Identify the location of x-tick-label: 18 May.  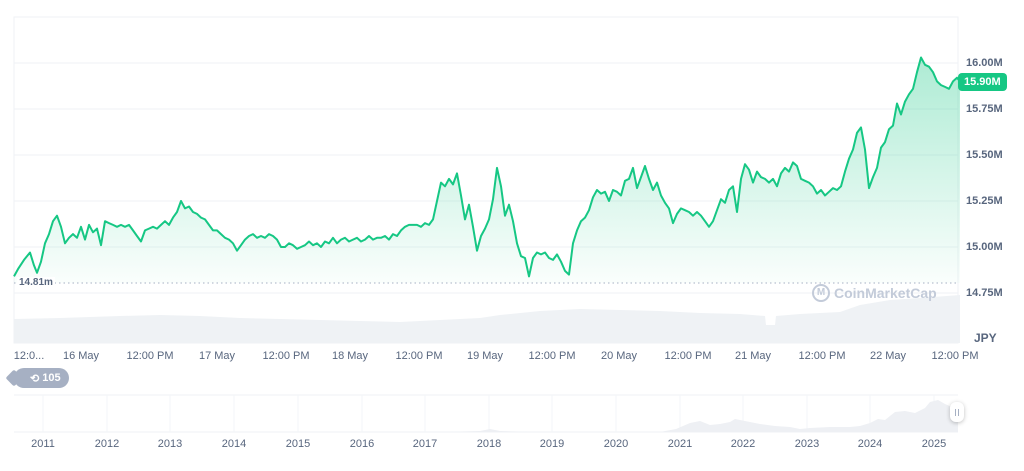
(350, 356).